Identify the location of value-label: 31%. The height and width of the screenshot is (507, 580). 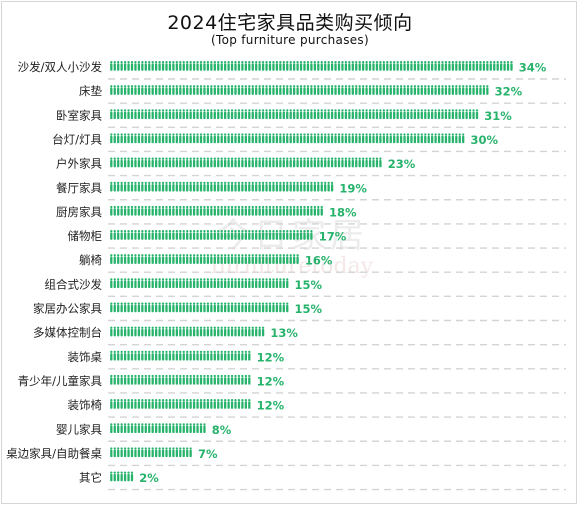
(498, 116).